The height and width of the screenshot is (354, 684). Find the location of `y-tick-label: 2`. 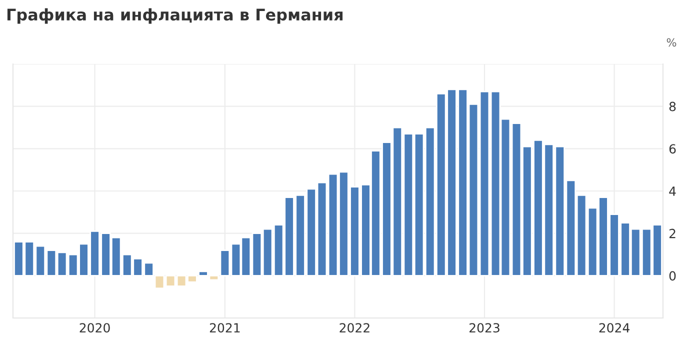

y-tick-label: 2 is located at coordinates (672, 233).